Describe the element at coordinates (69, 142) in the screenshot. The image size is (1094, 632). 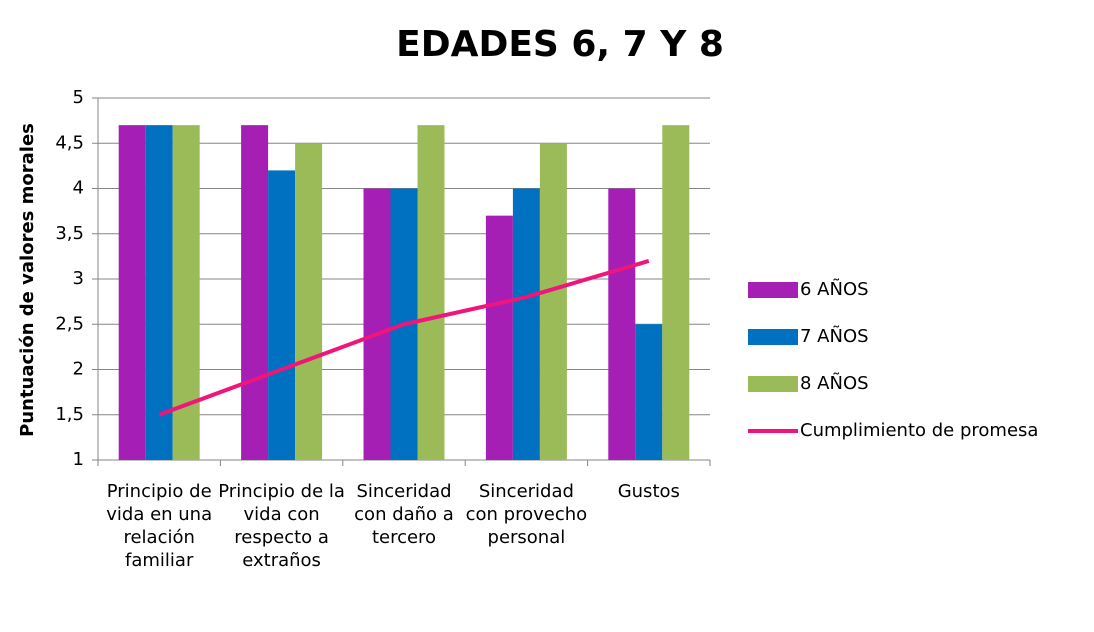
I see `y-tick-label: 4,5` at that location.